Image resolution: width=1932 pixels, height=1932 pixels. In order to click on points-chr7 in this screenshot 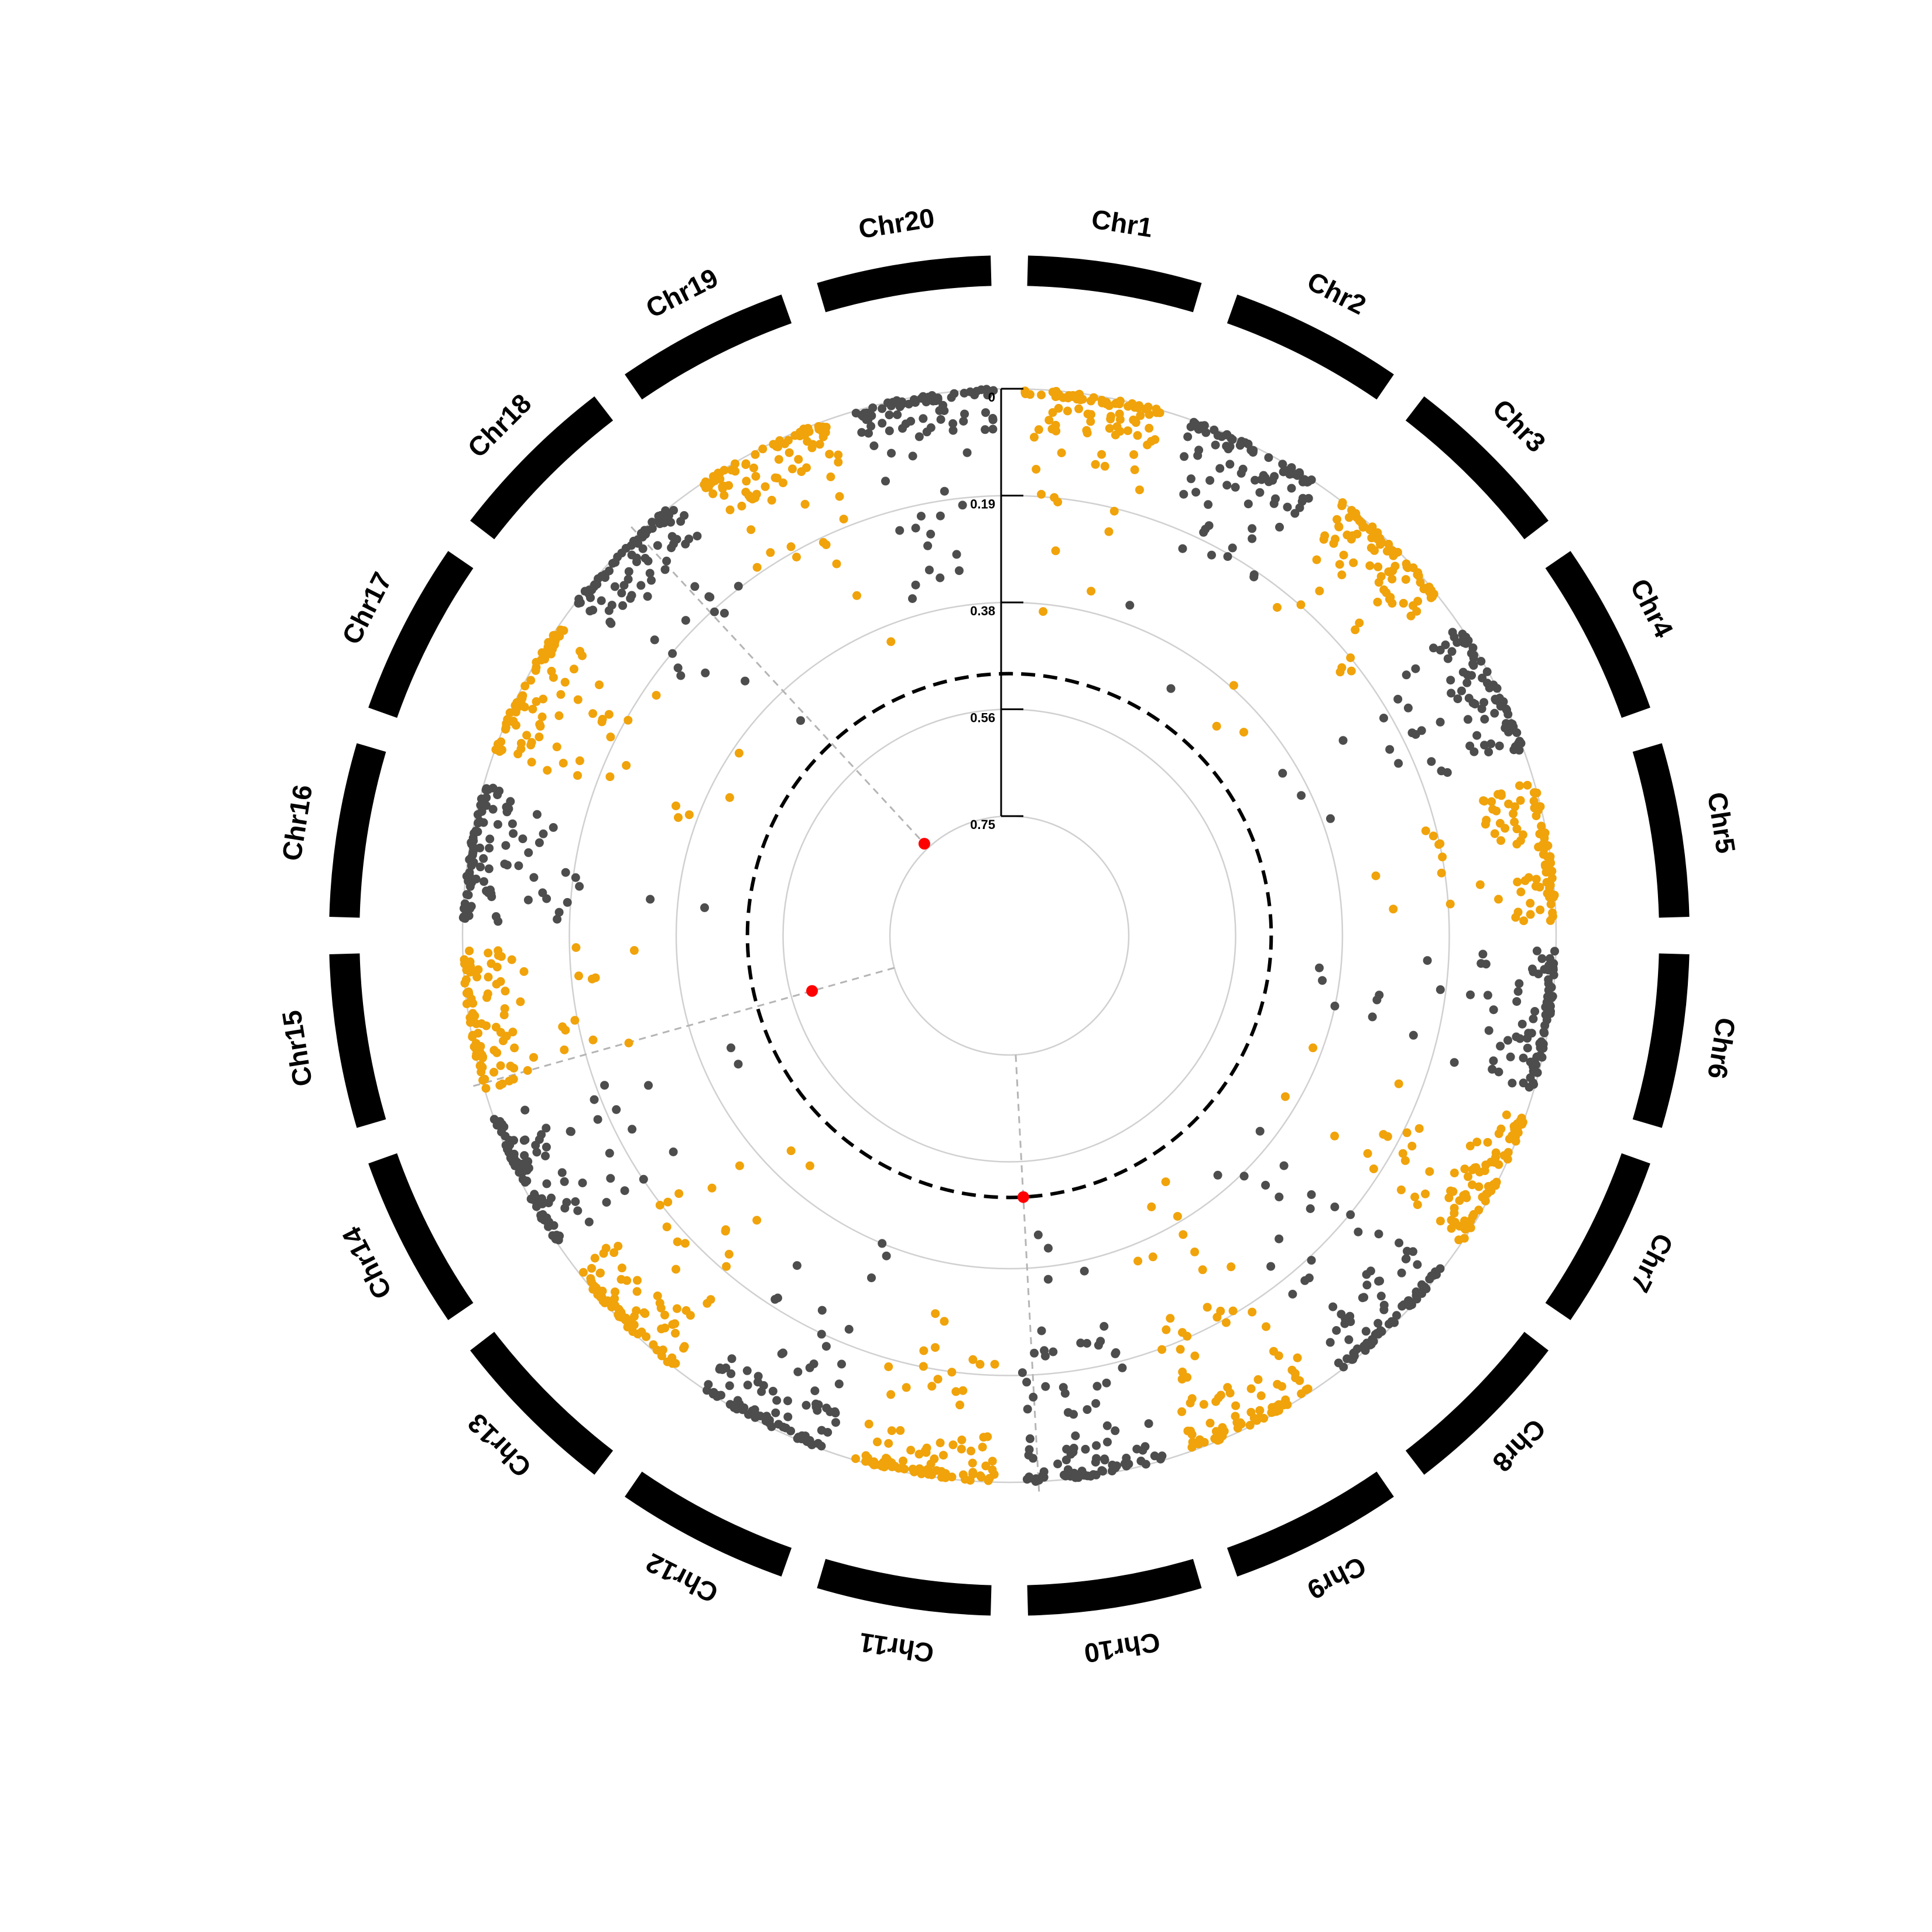, I will do `click(1403, 1144)`.